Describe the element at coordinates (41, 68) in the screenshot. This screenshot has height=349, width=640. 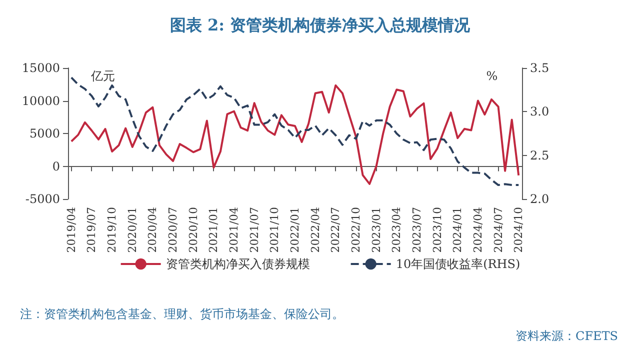
I see `y-tick-label: 15000` at that location.